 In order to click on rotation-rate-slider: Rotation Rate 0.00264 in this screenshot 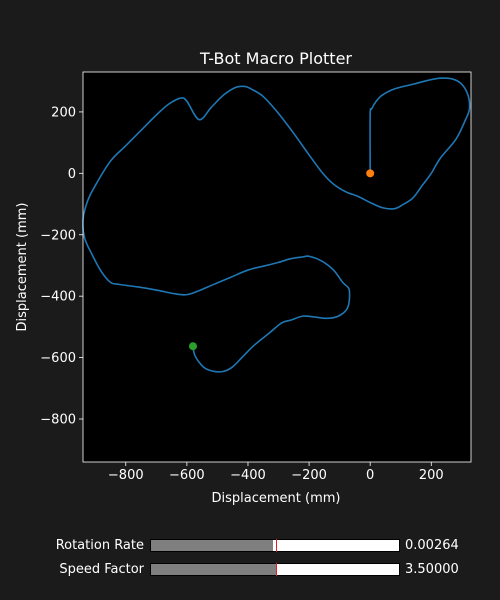, I will do `click(250, 546)`.